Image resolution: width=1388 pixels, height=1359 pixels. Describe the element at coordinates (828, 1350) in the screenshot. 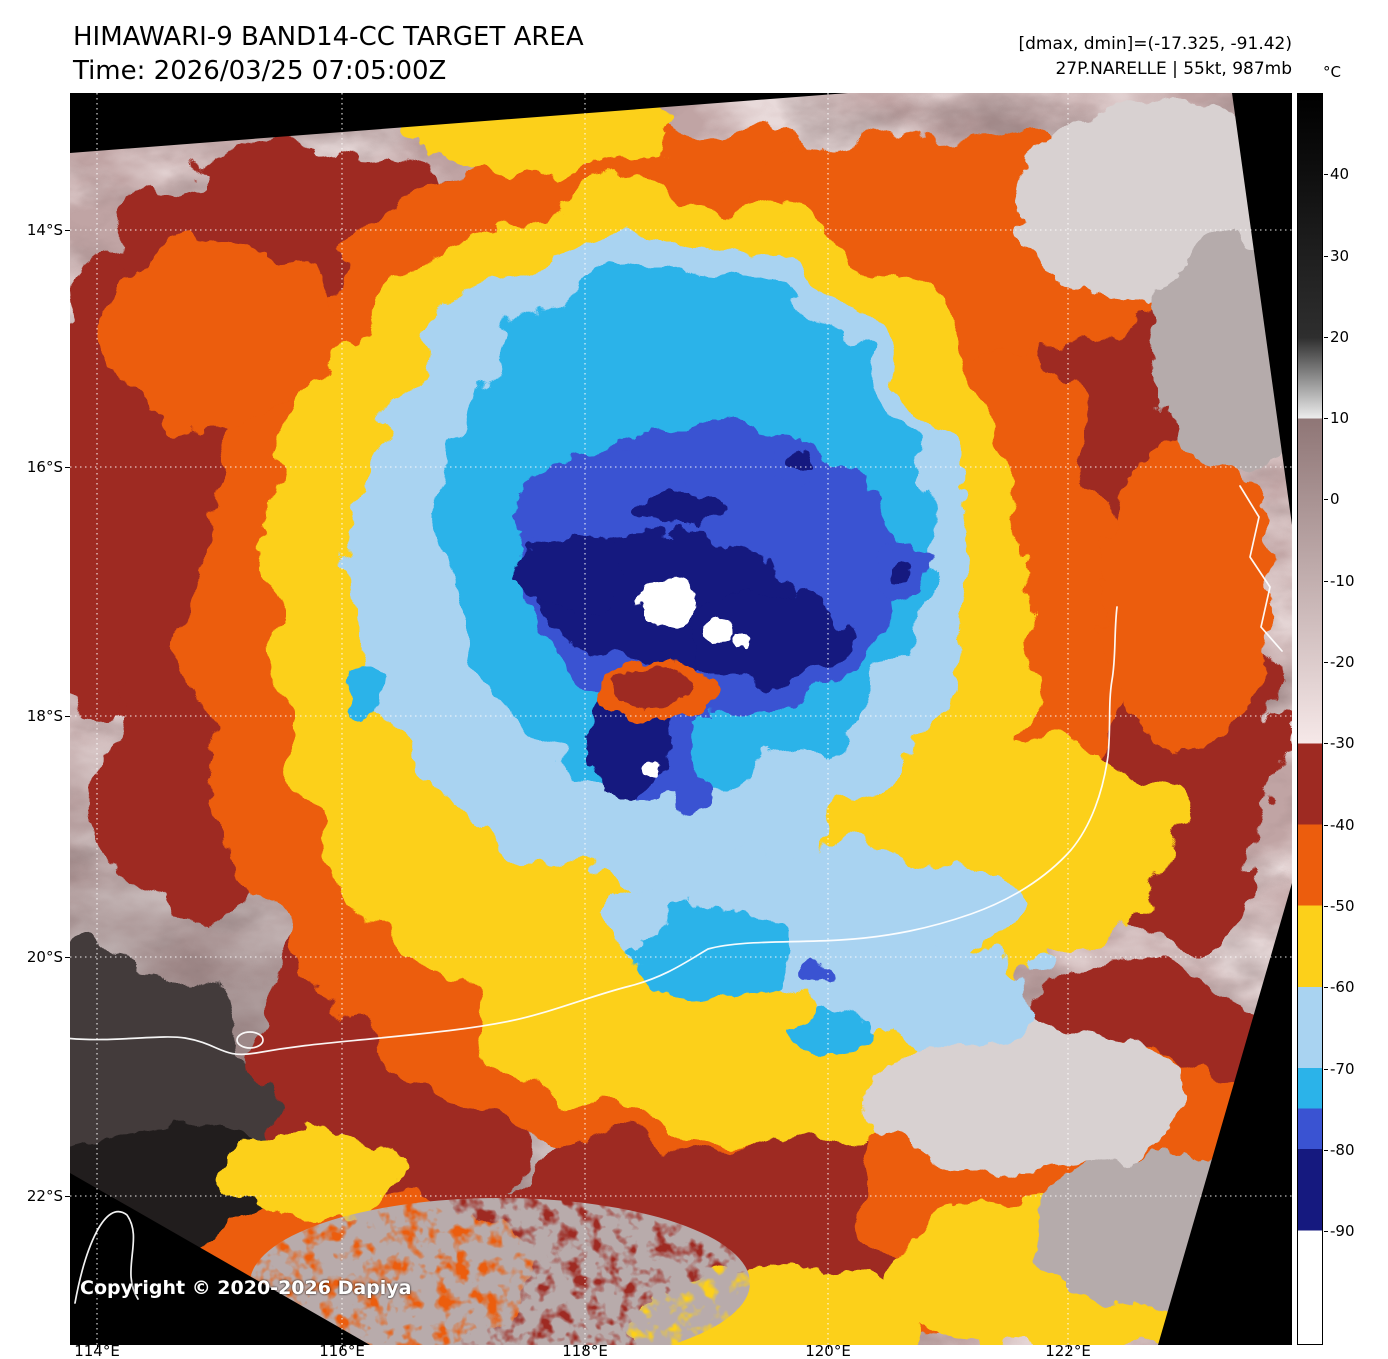

I see `x-axis-tick-label: 120°E` at that location.